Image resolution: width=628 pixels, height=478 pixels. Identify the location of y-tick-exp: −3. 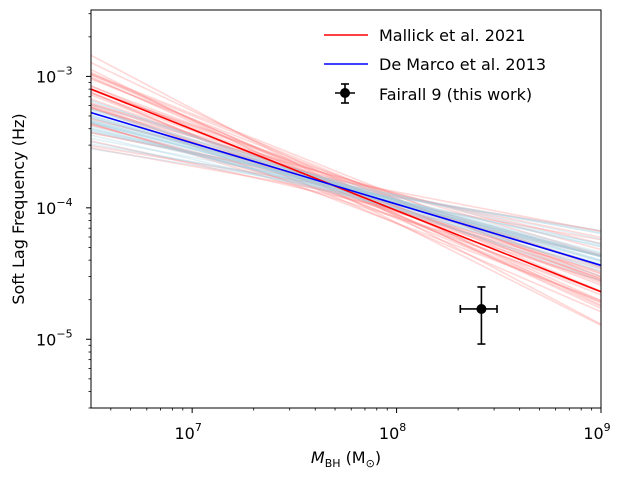
(64, 70).